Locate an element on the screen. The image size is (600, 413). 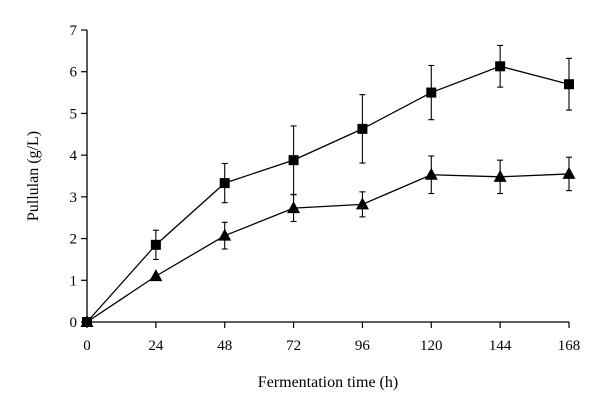
x-tick-label: 48 is located at coordinates (224, 346).